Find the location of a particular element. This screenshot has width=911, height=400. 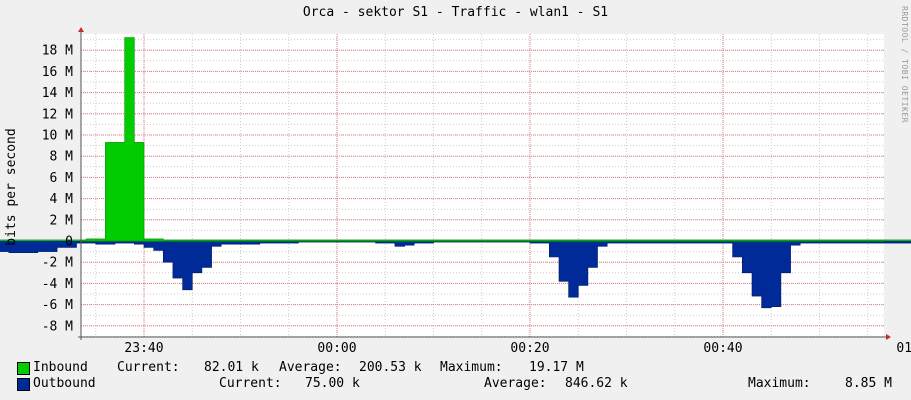

outbound-current-label: Current: is located at coordinates (250, 383).